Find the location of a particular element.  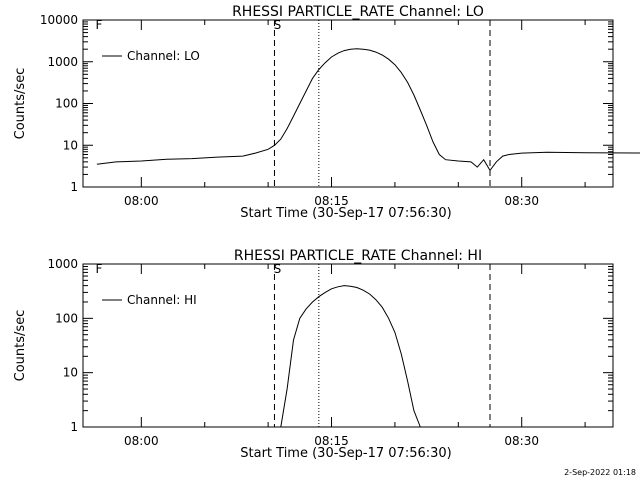

y-tick-label: 10000 is located at coordinates (59, 20).